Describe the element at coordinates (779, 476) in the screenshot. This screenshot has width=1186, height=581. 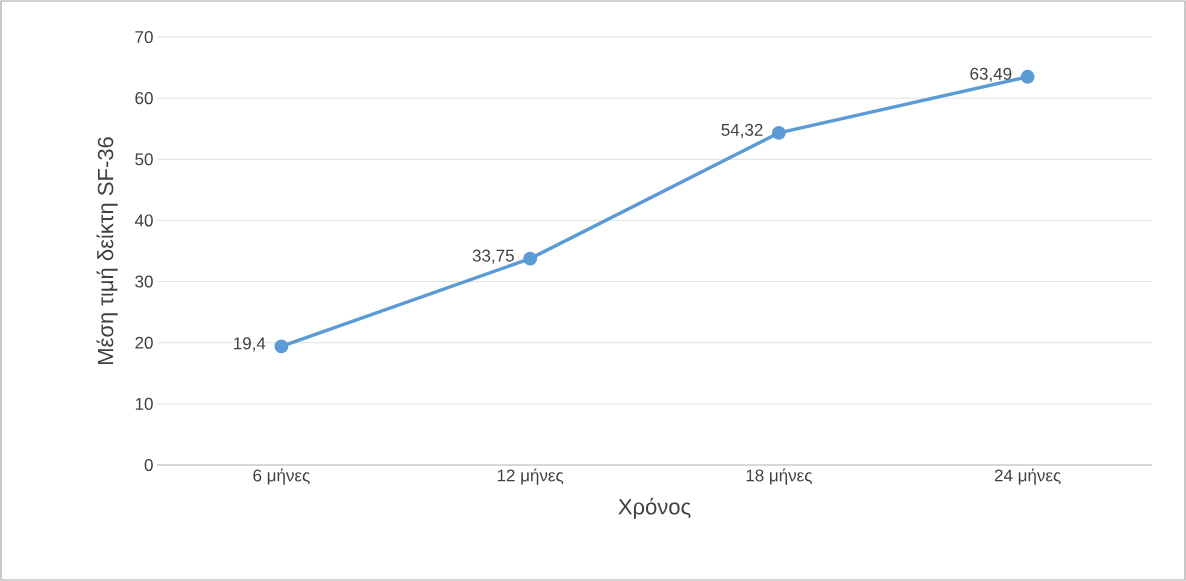
I see `x-tick-label: 18 μήνες` at that location.